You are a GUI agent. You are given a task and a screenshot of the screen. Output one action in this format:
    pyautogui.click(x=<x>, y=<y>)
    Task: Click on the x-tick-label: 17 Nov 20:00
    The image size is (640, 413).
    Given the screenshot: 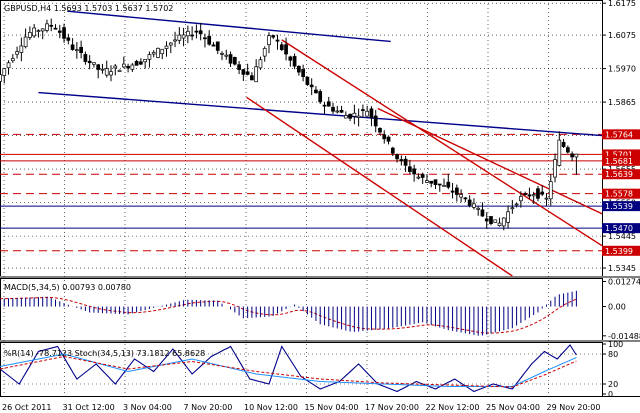 What is the action you would take?
    pyautogui.click(x=392, y=407)
    